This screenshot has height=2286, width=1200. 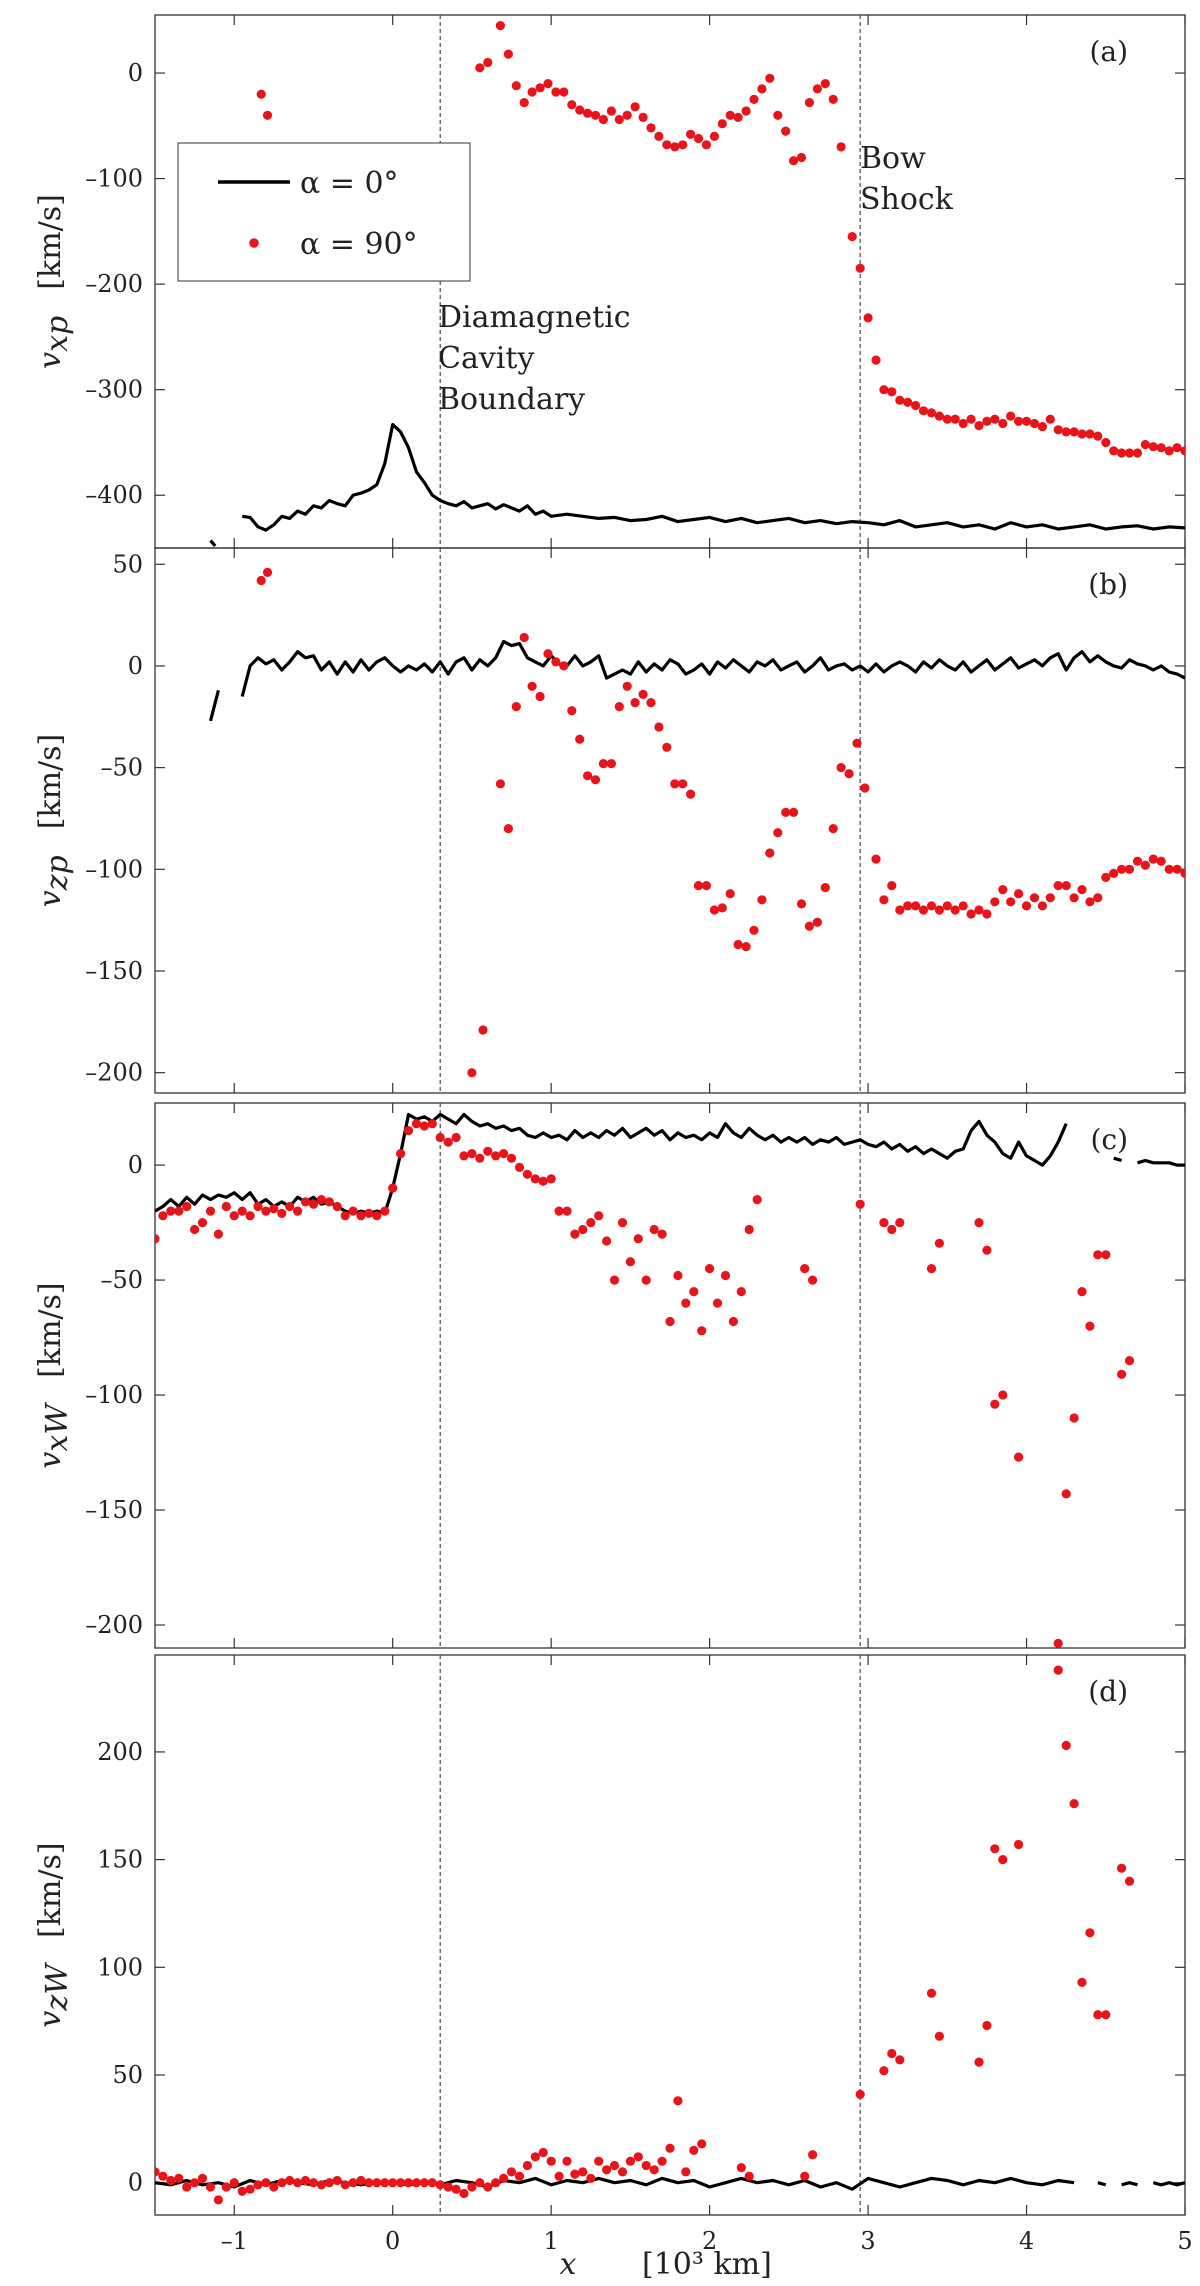 What do you see at coordinates (707, 2264) in the screenshot?
I see `x-axis-unit: [10³ km]` at bounding box center [707, 2264].